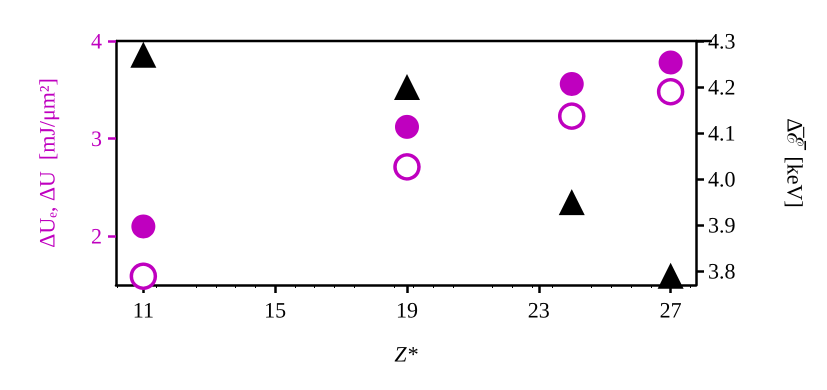 This screenshot has height=390, width=827. I want to click on y2-tick-label: 4.1, so click(722, 133).